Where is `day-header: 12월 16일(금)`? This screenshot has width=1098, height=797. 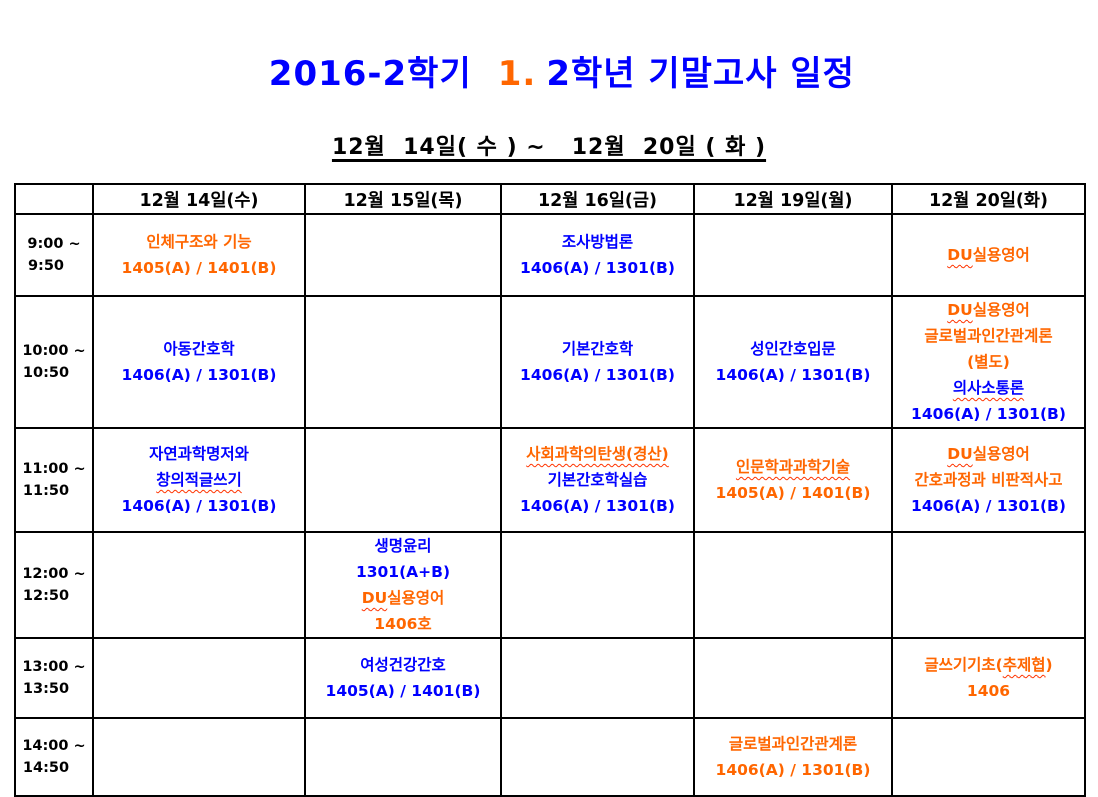
day-header: 12월 16일(금) is located at coordinates (597, 199).